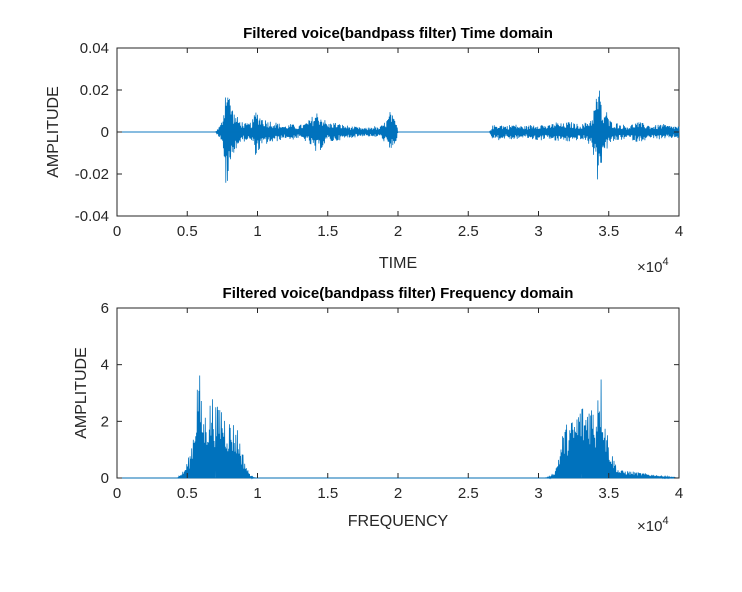 This screenshot has width=742, height=592. I want to click on frequency-x-tick-label: 3, so click(538, 493).